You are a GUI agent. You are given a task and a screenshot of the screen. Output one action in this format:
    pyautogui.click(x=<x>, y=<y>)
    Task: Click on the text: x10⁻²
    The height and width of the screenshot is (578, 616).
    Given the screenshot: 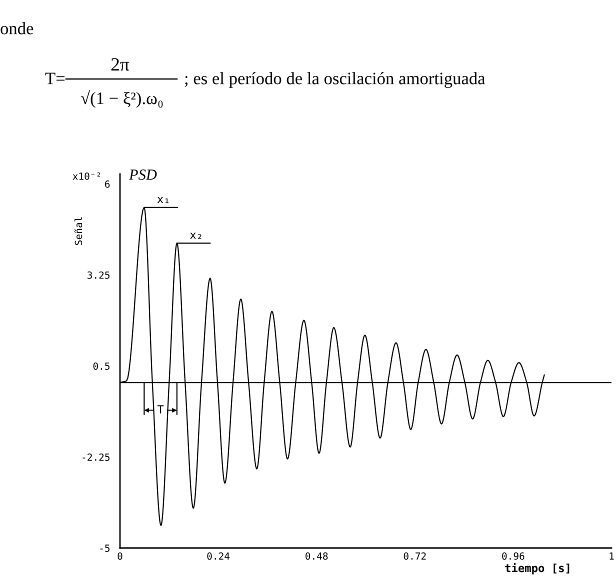 What is the action you would take?
    pyautogui.click(x=86, y=176)
    